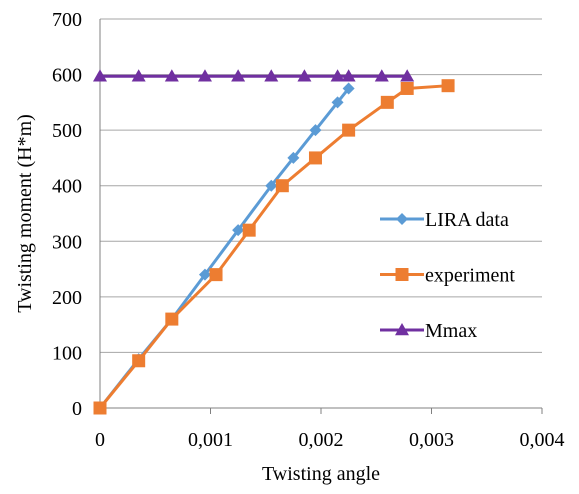 The width and height of the screenshot is (579, 494). Describe the element at coordinates (100, 440) in the screenshot. I see `x-tick-label: 0` at that location.